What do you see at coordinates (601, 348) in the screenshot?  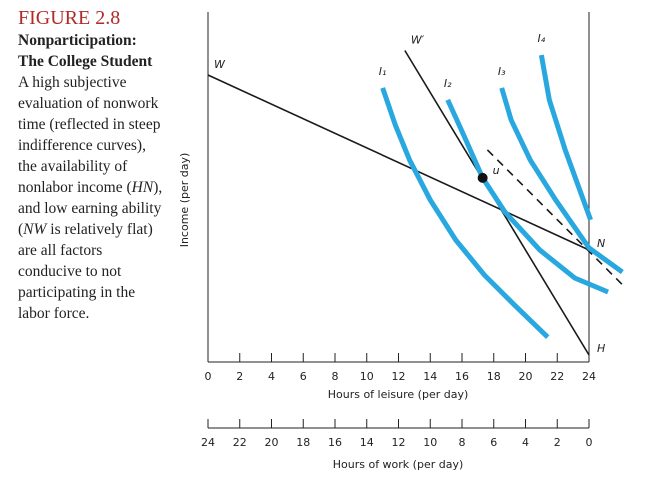 I see `line-label: H` at bounding box center [601, 348].